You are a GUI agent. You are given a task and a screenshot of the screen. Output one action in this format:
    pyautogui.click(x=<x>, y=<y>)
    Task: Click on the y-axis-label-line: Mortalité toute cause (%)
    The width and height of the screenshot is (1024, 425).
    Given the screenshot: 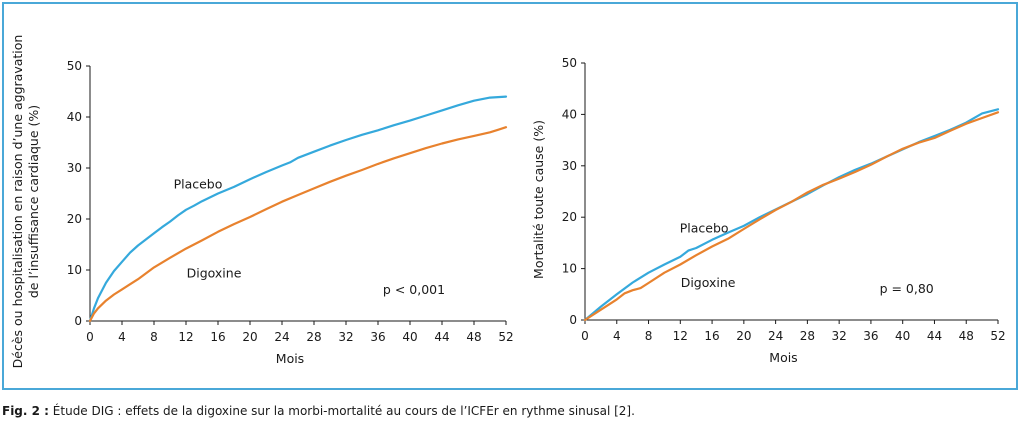 What is the action you would take?
    pyautogui.click(x=538, y=199)
    